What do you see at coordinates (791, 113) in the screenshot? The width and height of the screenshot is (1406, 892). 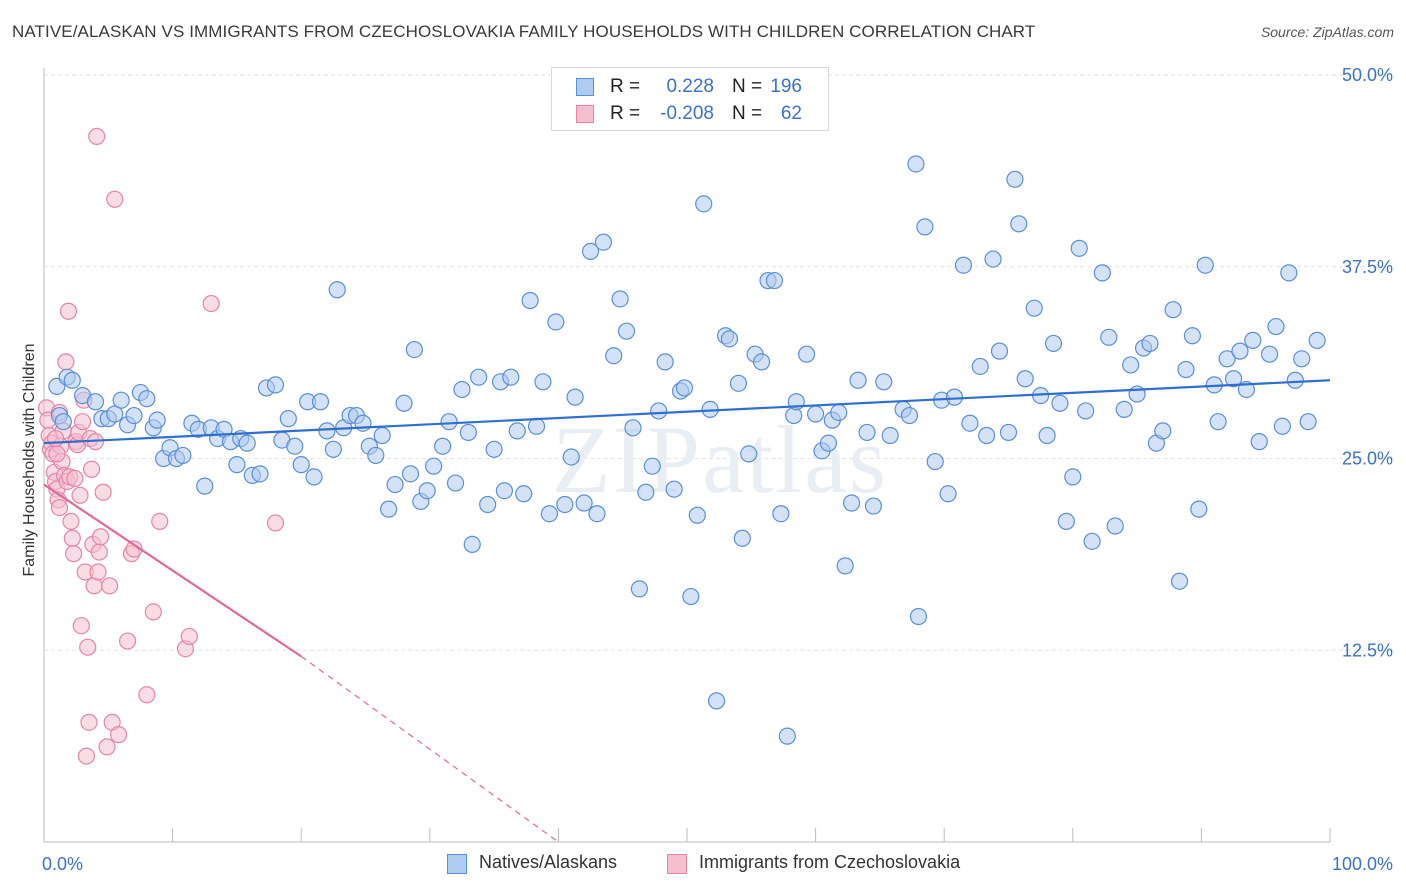 I see `legend-n-value: 62` at bounding box center [791, 113].